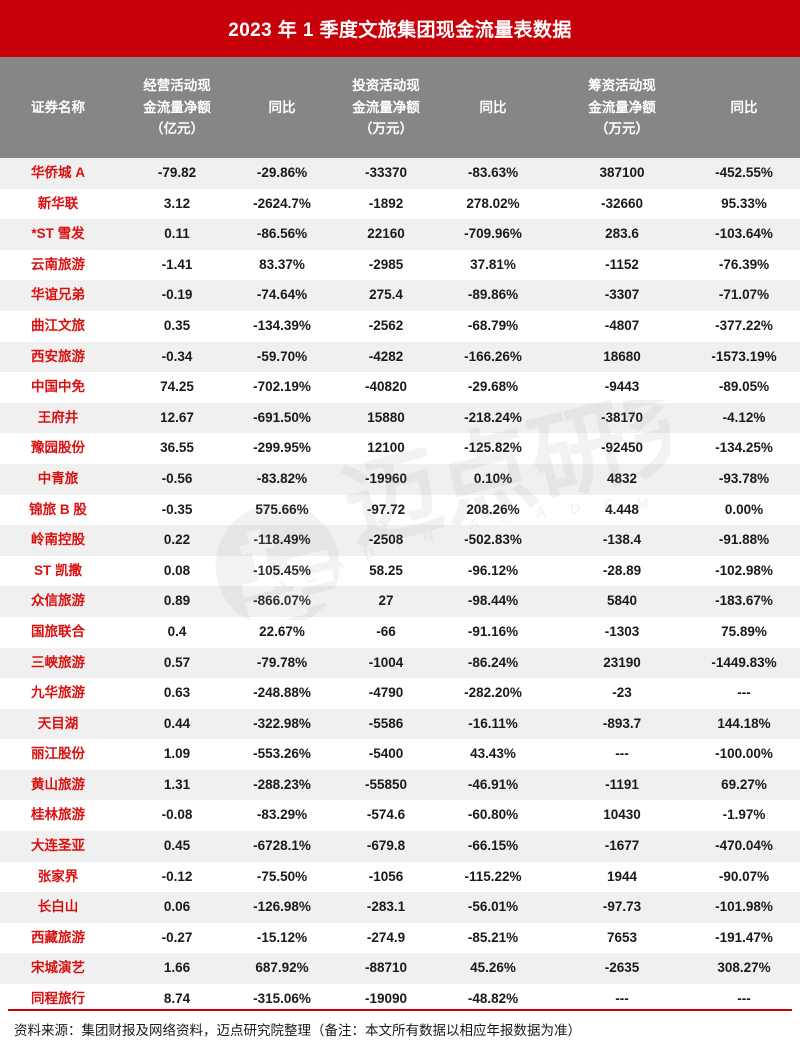 The image size is (800, 1046). I want to click on cell-value: -23, so click(622, 693).